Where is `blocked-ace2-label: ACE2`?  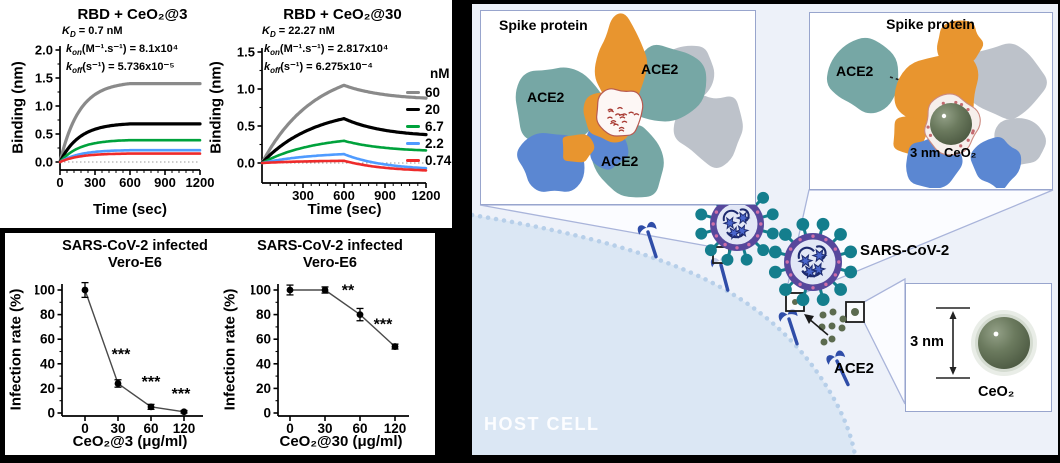
blocked-ace2-label: ACE2 is located at coordinates (855, 71).